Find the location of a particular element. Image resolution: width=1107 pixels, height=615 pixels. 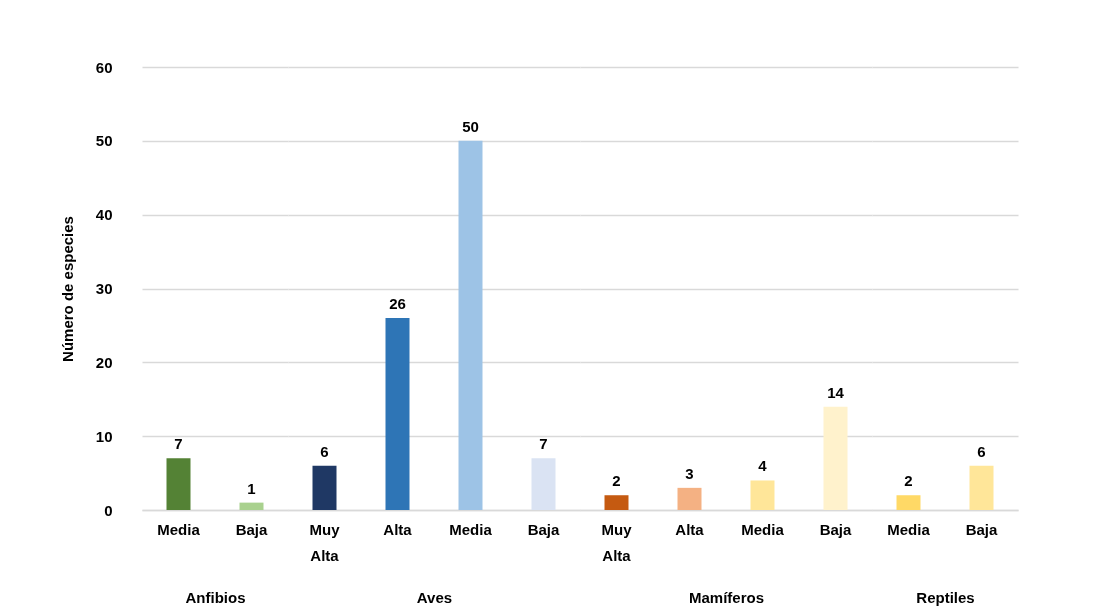

y-tick-label: 20 is located at coordinates (104, 362).